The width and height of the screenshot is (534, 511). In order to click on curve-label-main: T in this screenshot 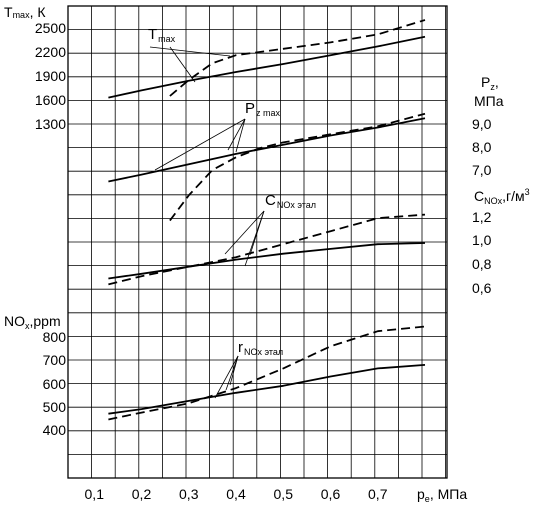, I will do `click(152, 34)`.